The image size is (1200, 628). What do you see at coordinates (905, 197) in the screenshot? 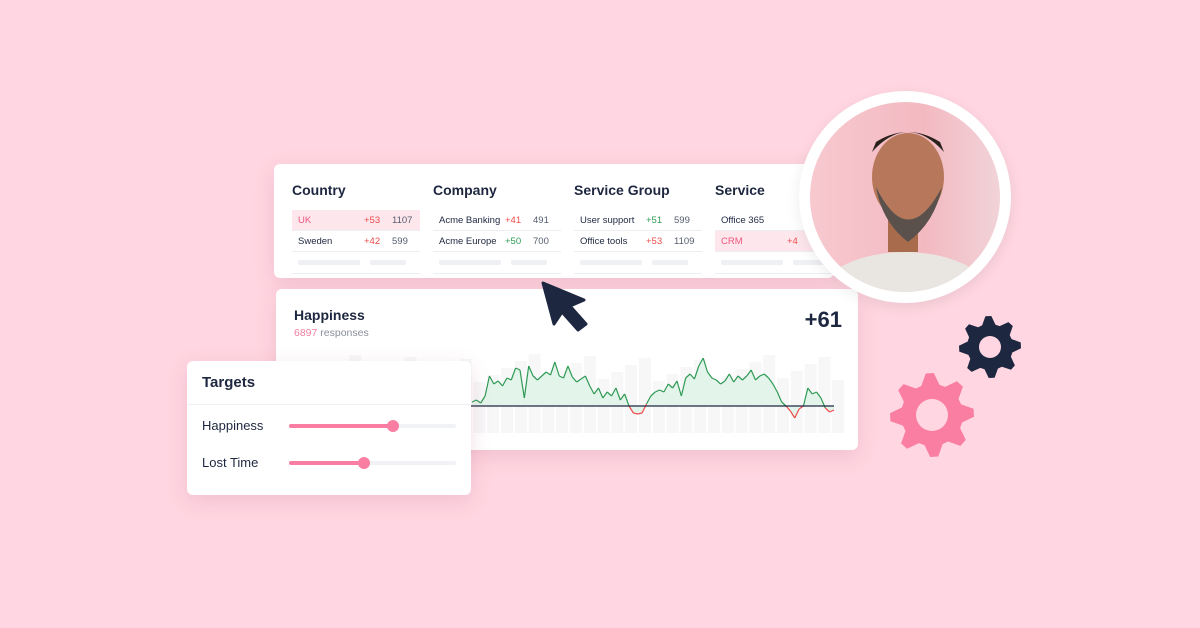
I see `user-avatar` at bounding box center [905, 197].